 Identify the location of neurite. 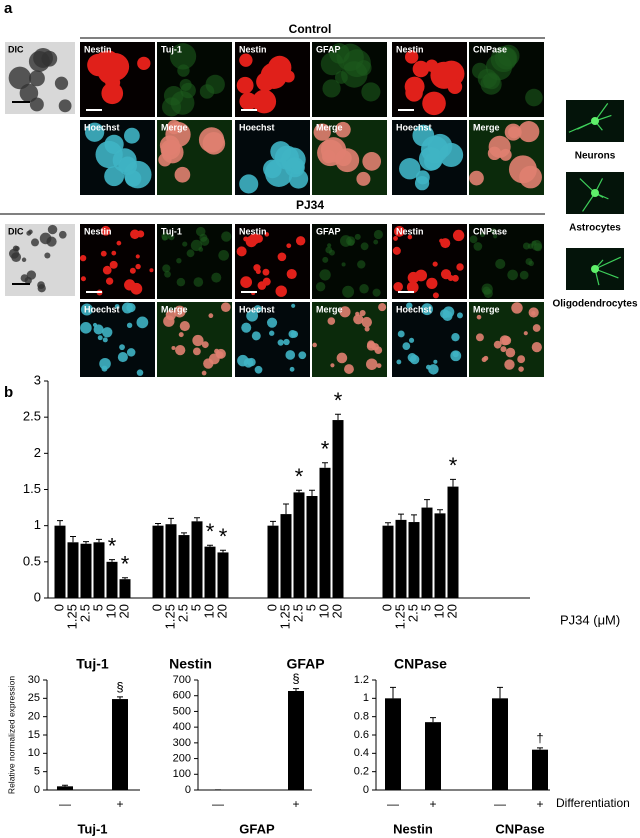
(606, 273).